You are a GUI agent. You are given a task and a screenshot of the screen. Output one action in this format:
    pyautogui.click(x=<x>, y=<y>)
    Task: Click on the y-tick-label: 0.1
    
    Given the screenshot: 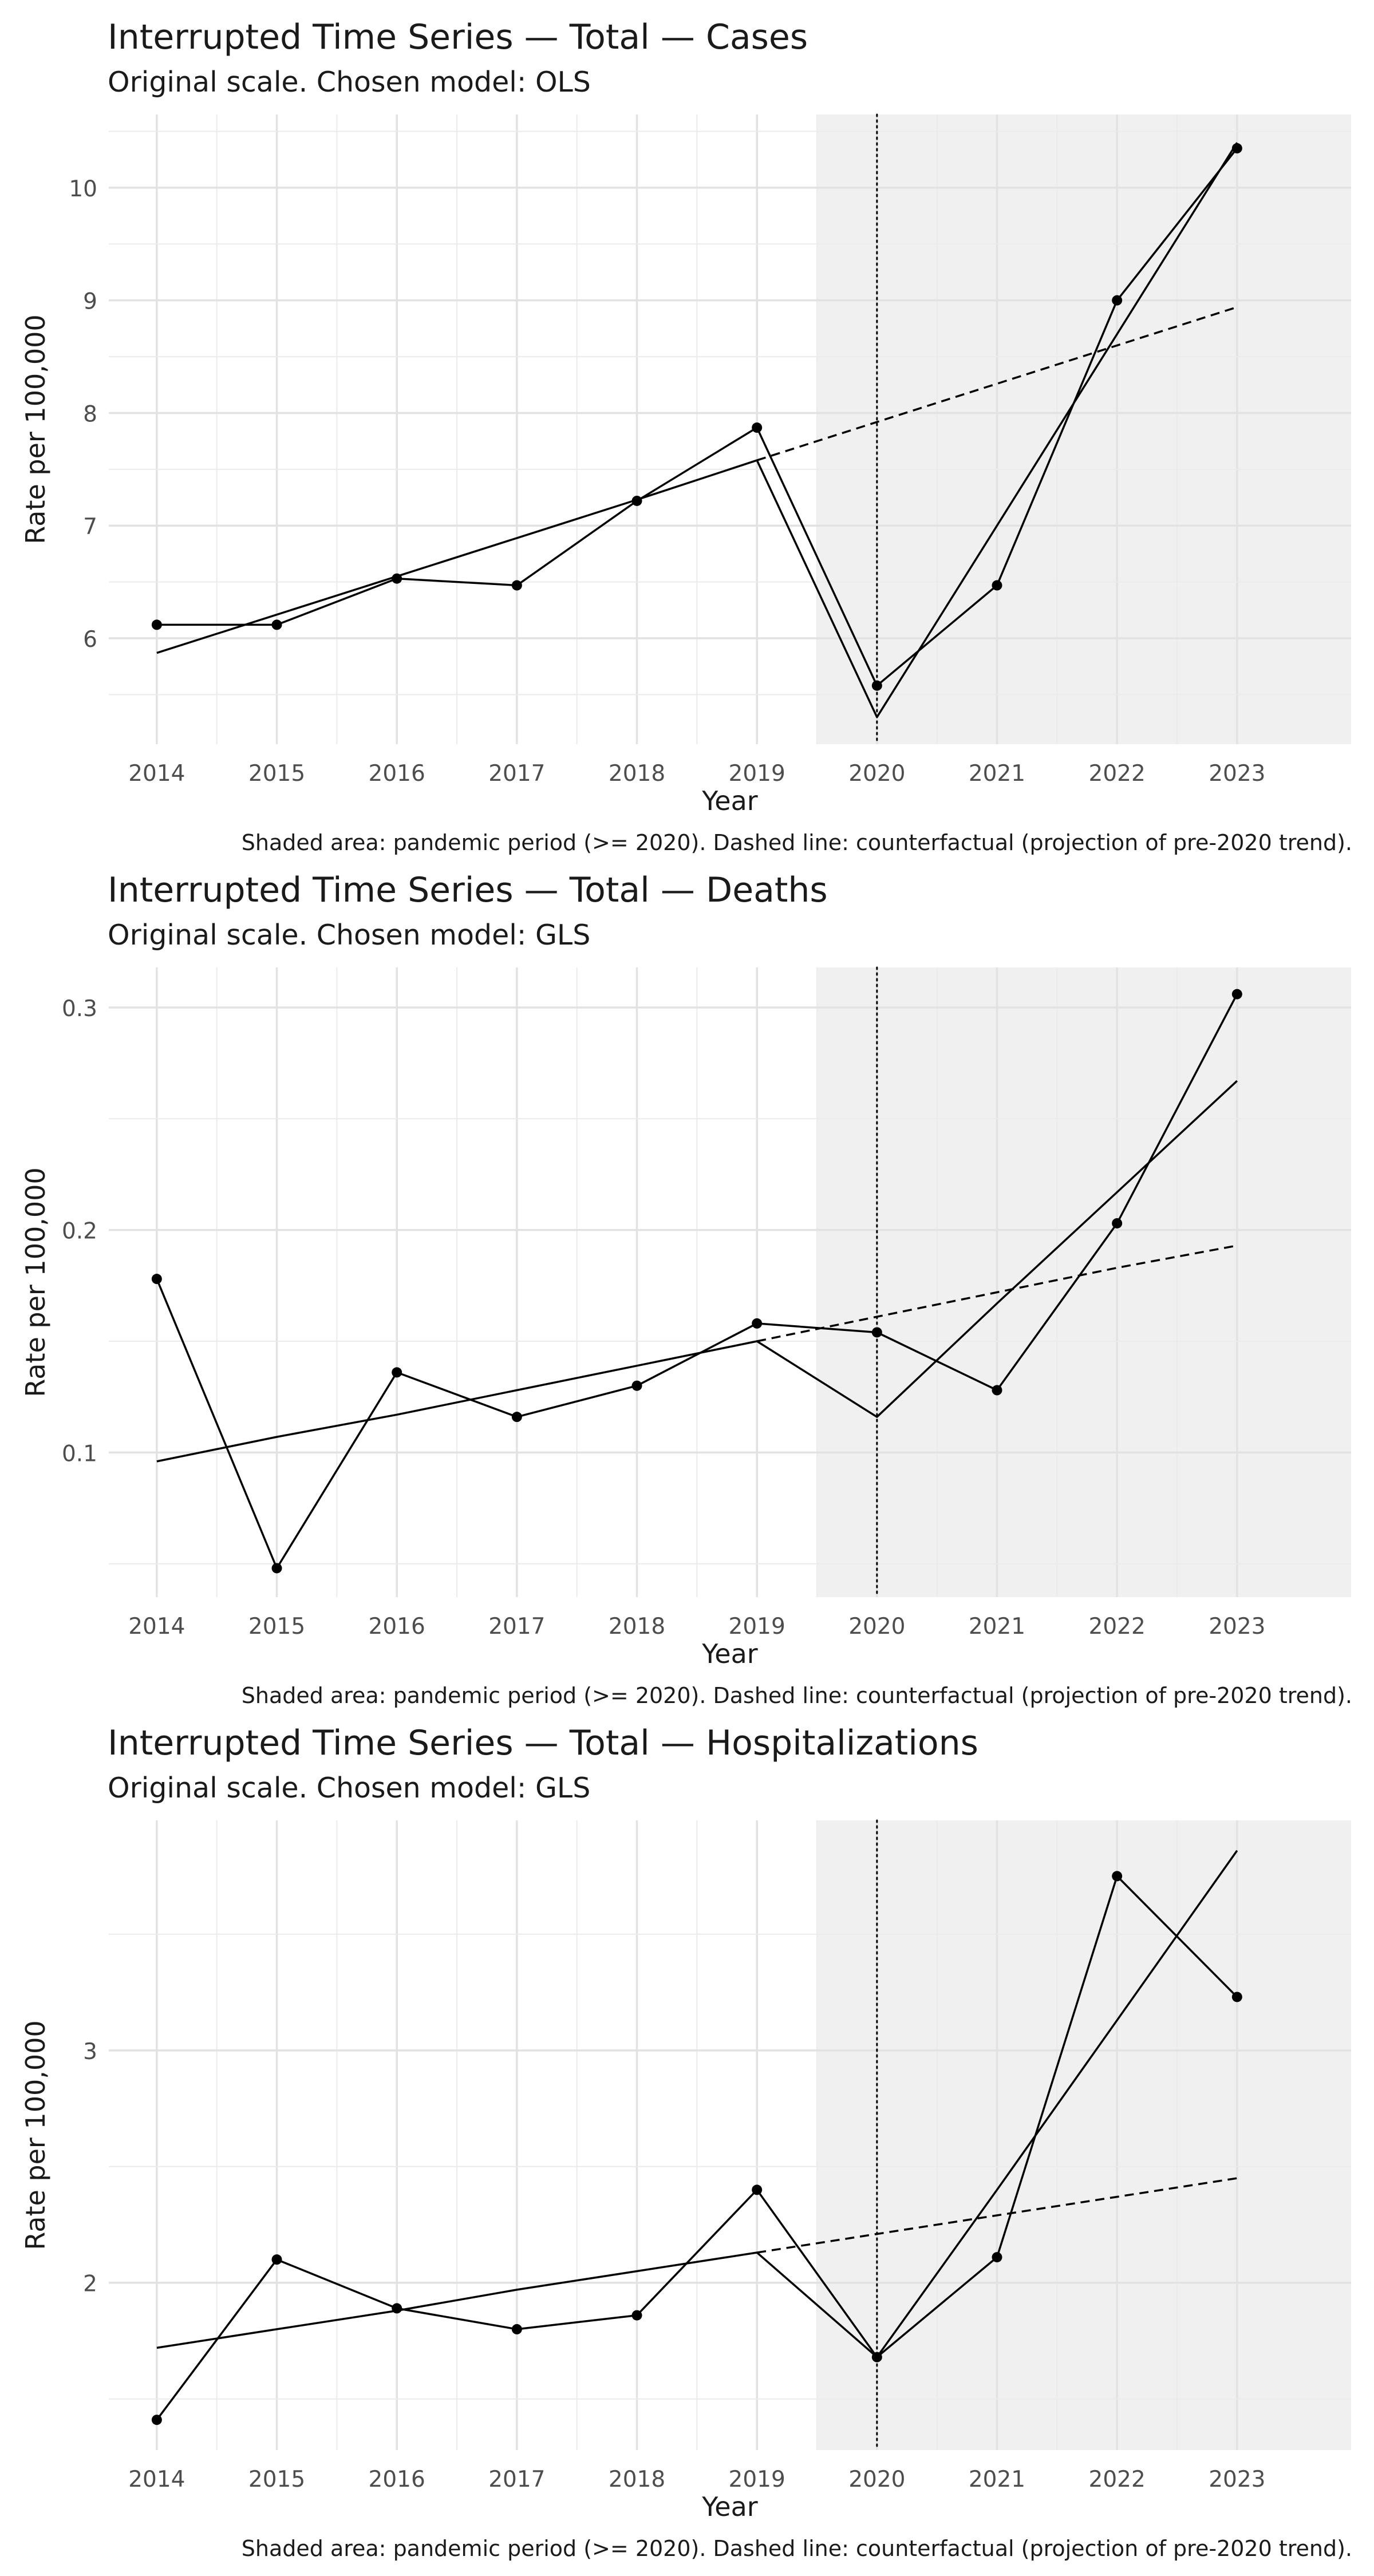 What is the action you would take?
    pyautogui.click(x=80, y=1454)
    